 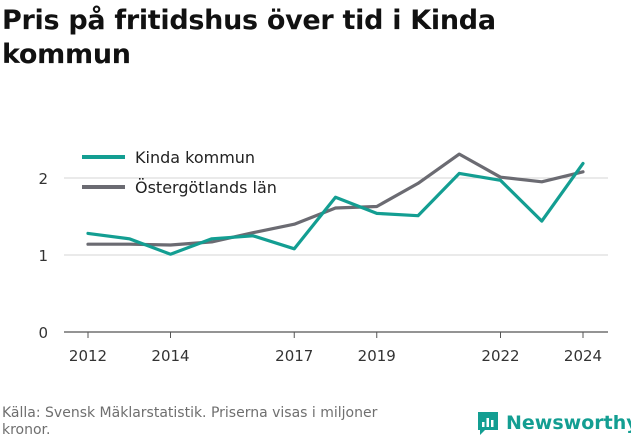 I want to click on x-tick-label: 2017, so click(x=294, y=356).